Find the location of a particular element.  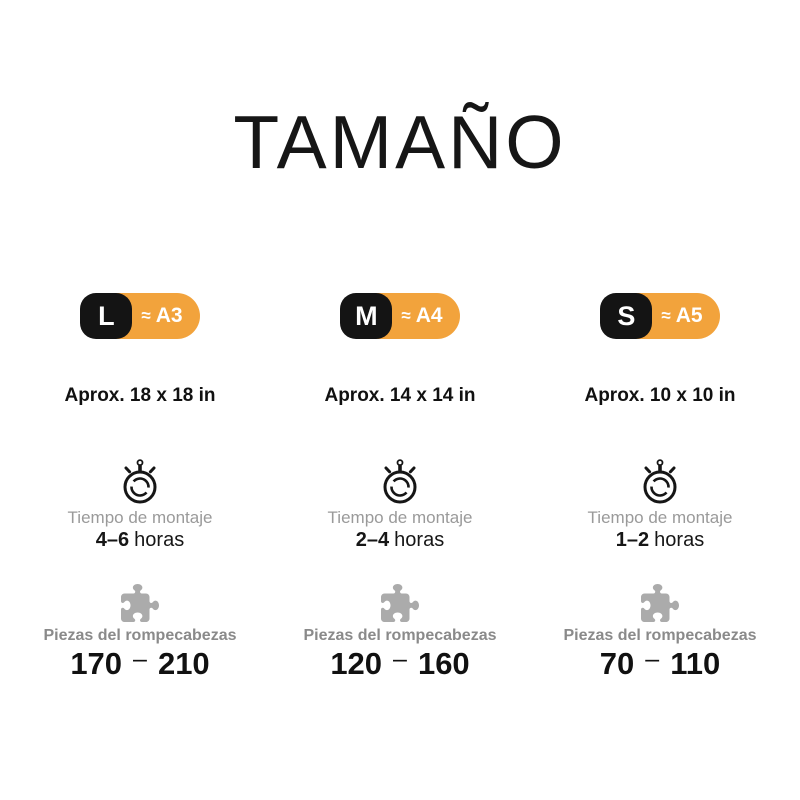

pieces-max: 110 is located at coordinates (695, 663).